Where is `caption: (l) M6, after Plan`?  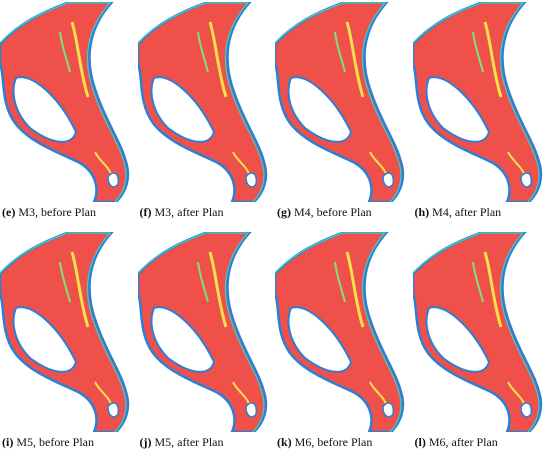
caption: (l) M6, after Plan is located at coordinates (481, 442).